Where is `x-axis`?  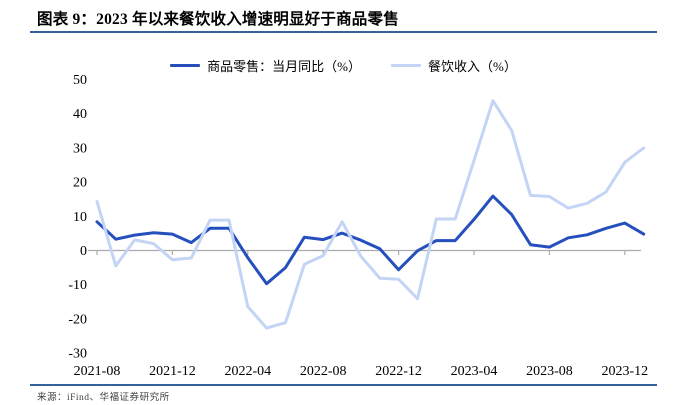 x-axis is located at coordinates (364, 252).